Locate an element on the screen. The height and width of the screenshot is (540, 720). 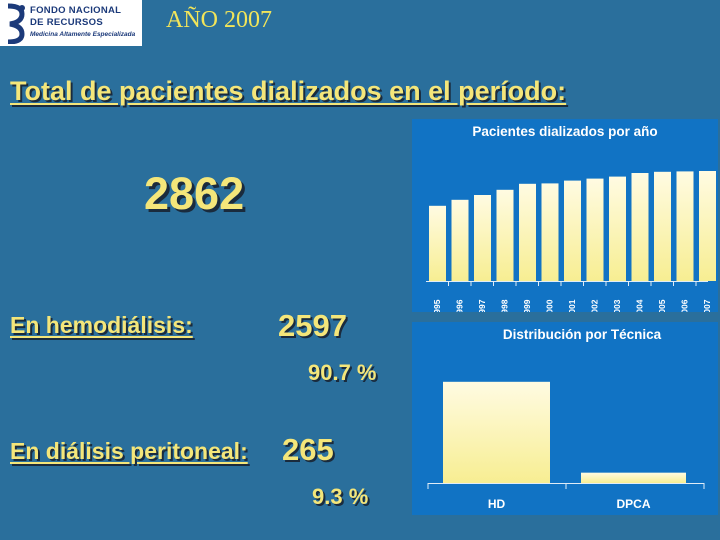
tick-label-2005: 2005 is located at coordinates (662, 305).